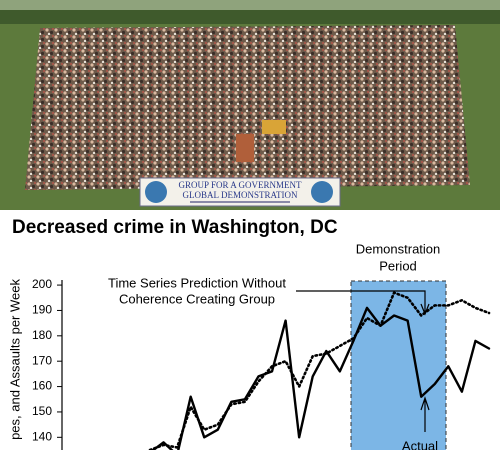 The height and width of the screenshot is (450, 500). Describe the element at coordinates (42, 360) in the screenshot. I see `y-tick-label: 170` at that location.